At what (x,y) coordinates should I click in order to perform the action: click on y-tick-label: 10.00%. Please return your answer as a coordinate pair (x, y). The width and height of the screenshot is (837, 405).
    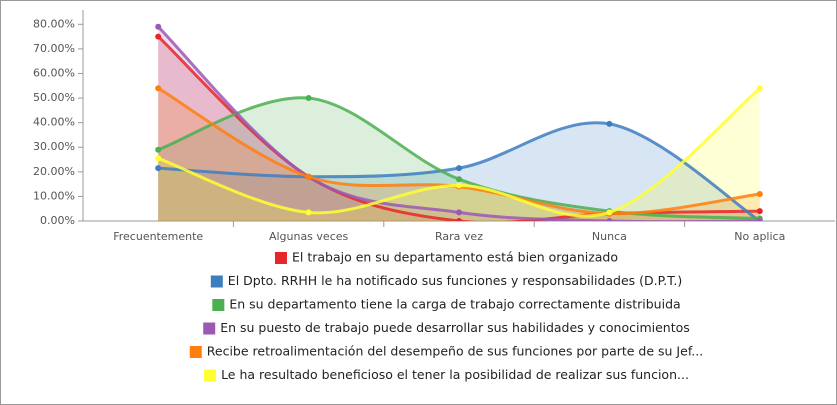
    Looking at the image, I should click on (54, 195).